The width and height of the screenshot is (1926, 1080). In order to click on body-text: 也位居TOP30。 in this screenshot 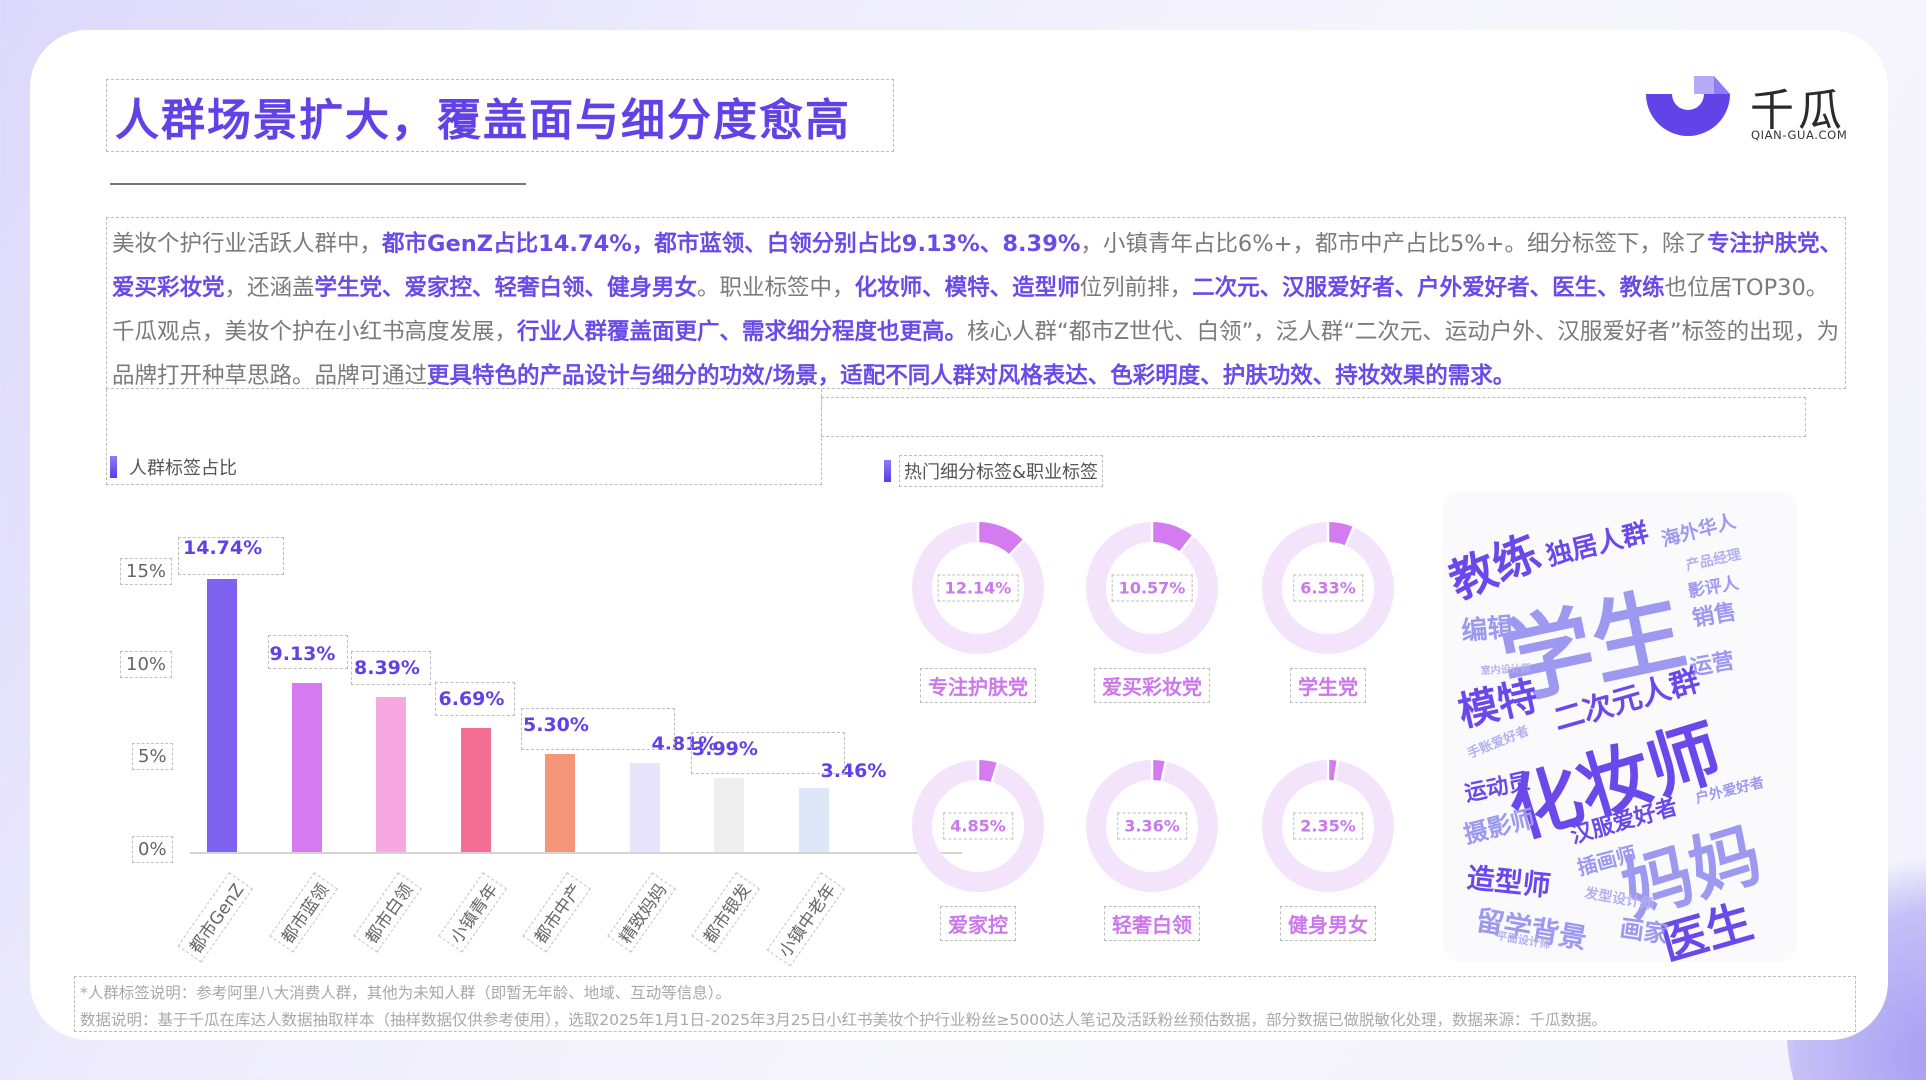, I will do `click(1746, 288)`.